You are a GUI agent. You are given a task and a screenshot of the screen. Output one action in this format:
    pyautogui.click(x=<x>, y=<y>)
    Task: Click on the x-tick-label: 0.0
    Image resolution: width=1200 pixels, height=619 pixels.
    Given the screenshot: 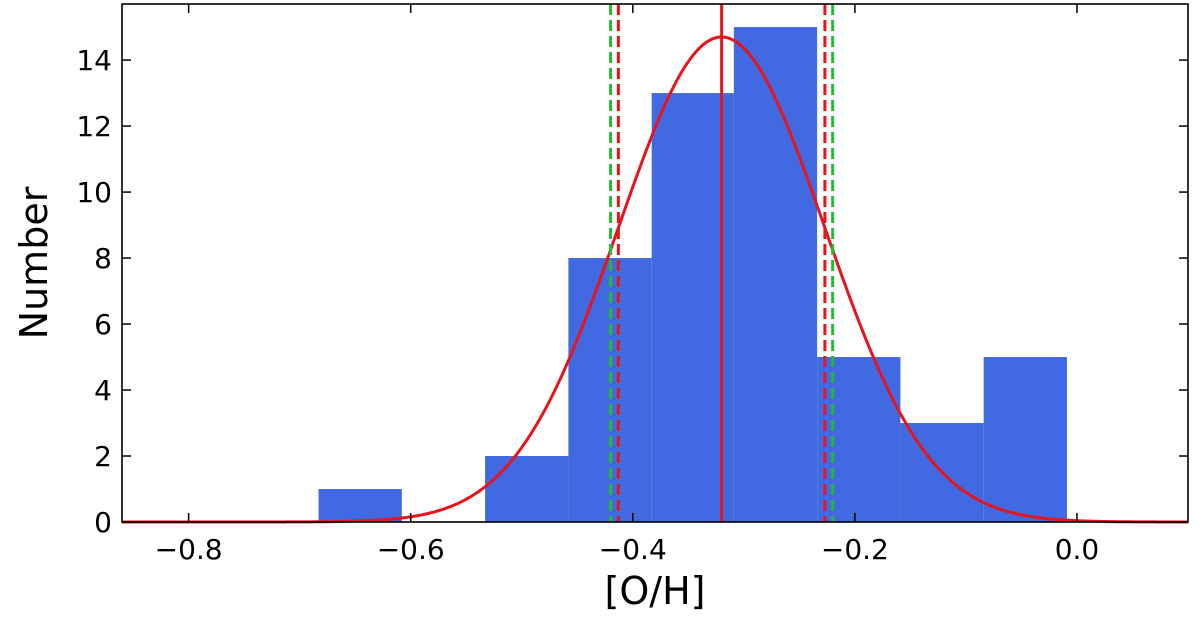 What is the action you would take?
    pyautogui.click(x=1077, y=549)
    